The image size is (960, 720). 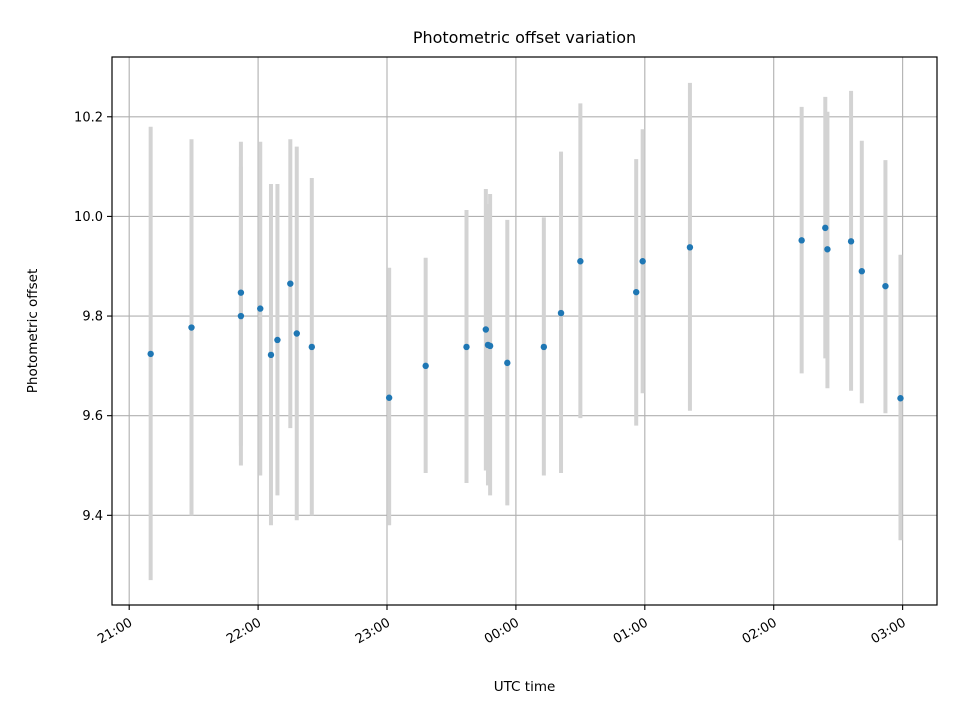 What do you see at coordinates (92, 516) in the screenshot?
I see `y-tick-label: 9.4` at bounding box center [92, 516].